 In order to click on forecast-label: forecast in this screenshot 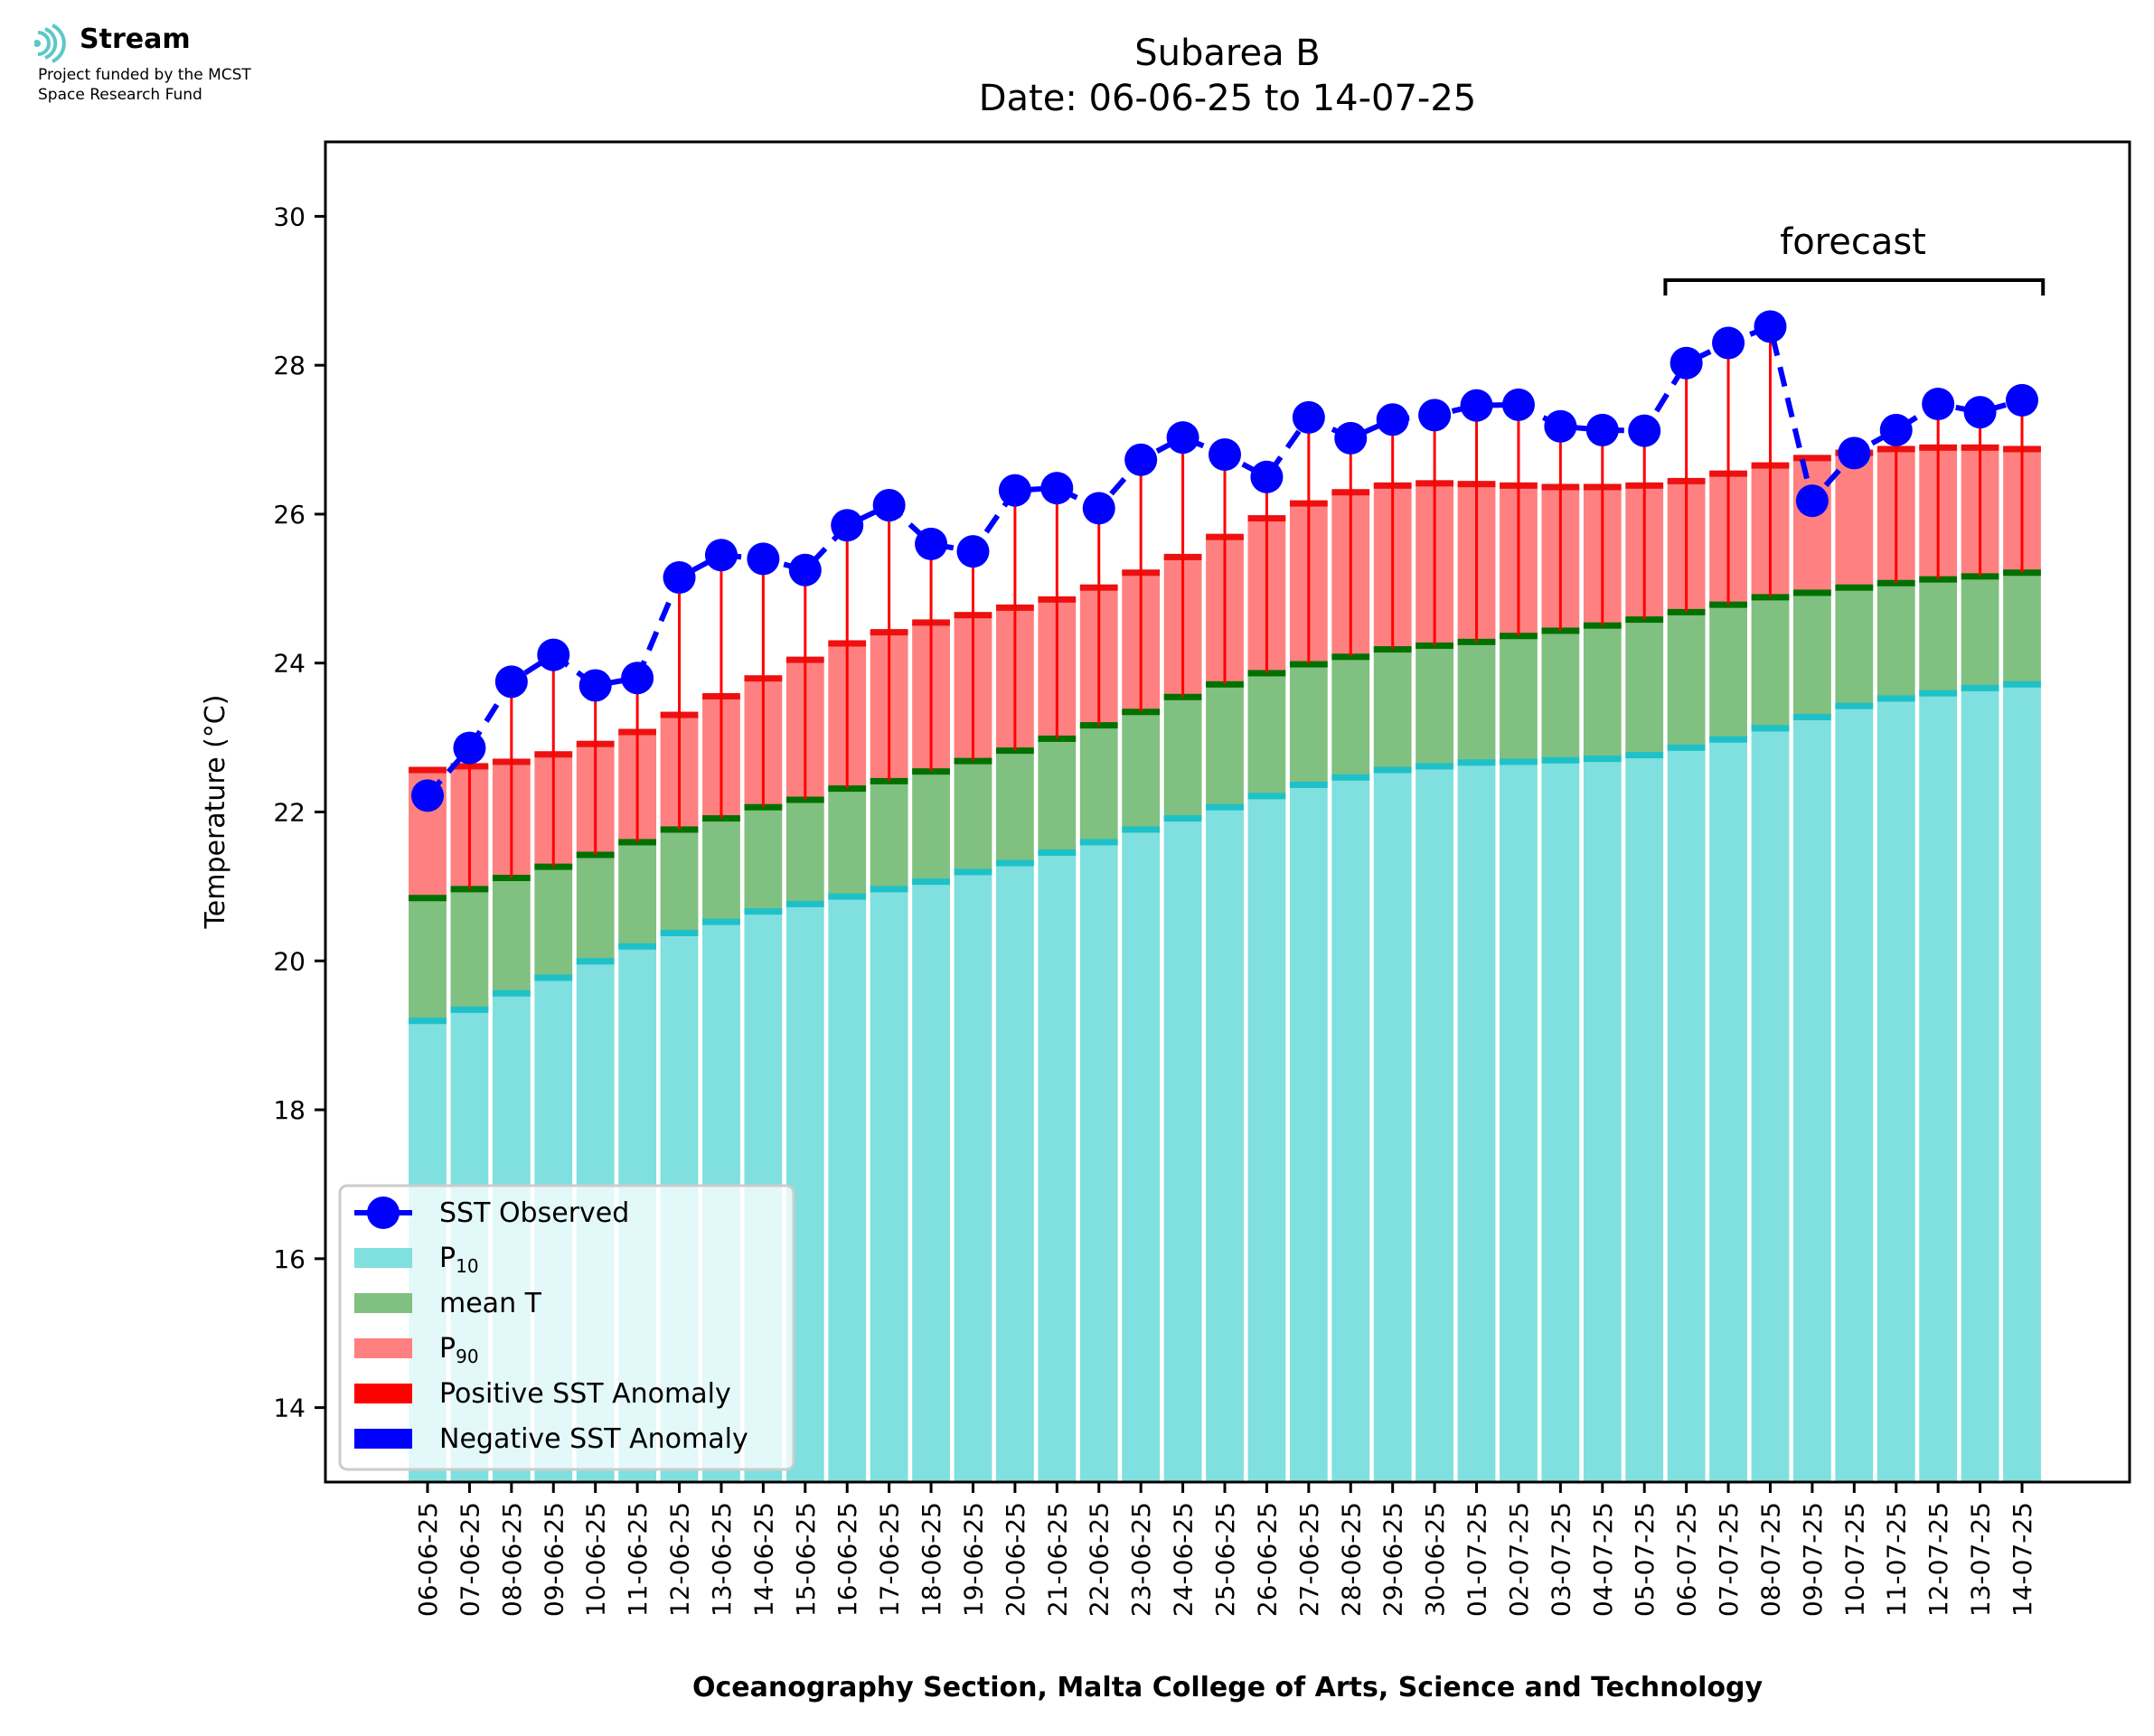, I will do `click(1853, 242)`.